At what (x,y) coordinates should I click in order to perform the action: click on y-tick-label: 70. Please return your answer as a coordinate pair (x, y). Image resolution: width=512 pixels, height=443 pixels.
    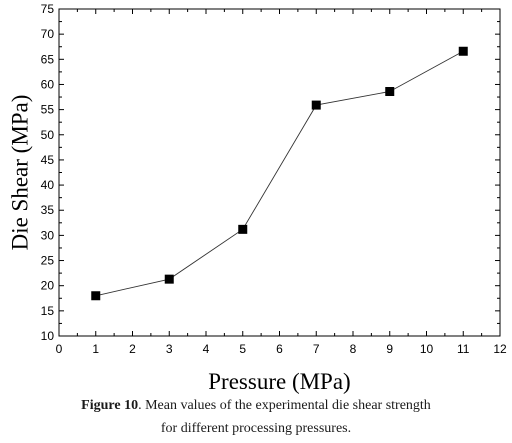
    Looking at the image, I should click on (48, 34).